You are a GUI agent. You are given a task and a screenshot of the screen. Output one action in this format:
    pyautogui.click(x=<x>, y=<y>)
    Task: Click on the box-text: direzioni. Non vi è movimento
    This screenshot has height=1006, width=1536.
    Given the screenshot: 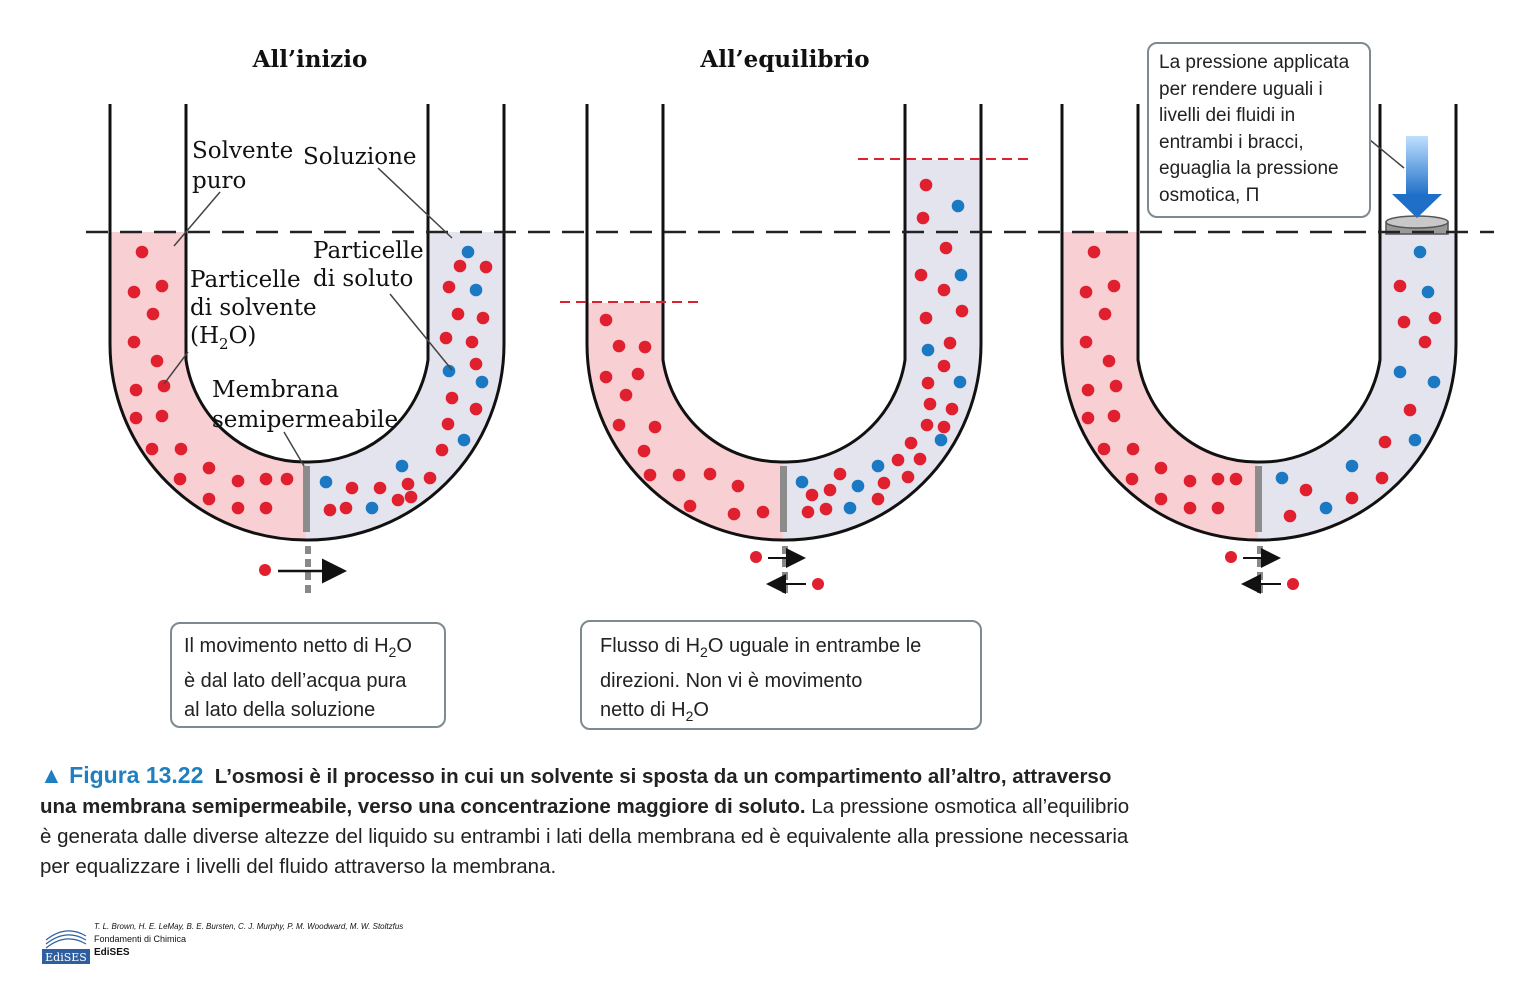 What is the action you would take?
    pyautogui.click(x=731, y=681)
    